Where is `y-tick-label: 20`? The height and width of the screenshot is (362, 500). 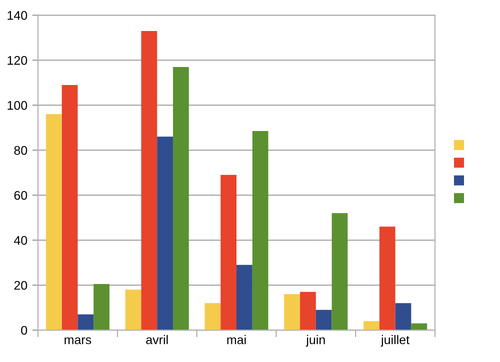
y-tick-label: 20 is located at coordinates (21, 285).